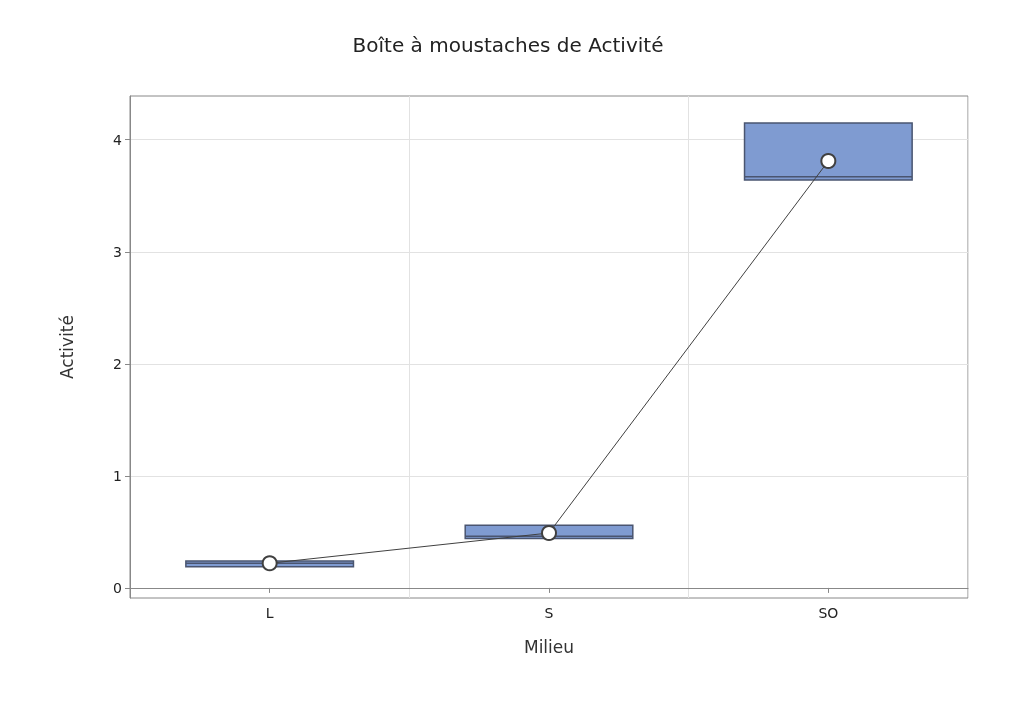 This screenshot has height=706, width=1024. I want to click on y-tick-label: 4, so click(118, 139).